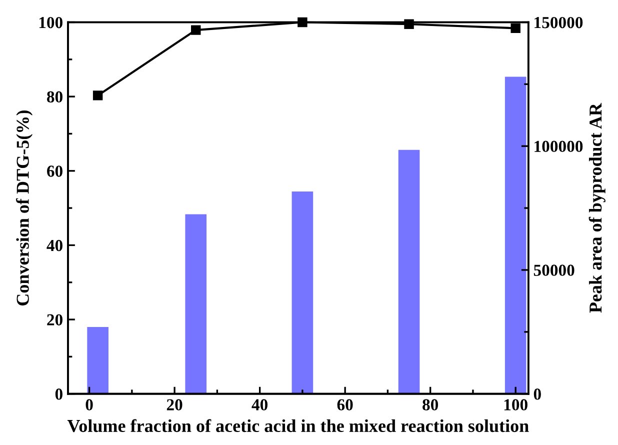 The image size is (618, 445). What do you see at coordinates (537, 394) in the screenshot?
I see `y2-tick-label: 0` at bounding box center [537, 394].